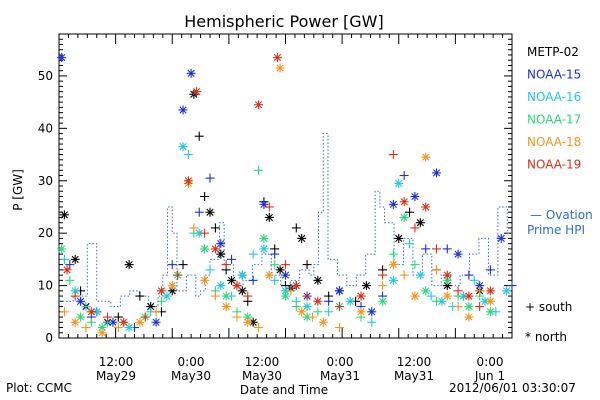 The width and height of the screenshot is (600, 400). I want to click on x-axis-label: Date and Time, so click(284, 390).